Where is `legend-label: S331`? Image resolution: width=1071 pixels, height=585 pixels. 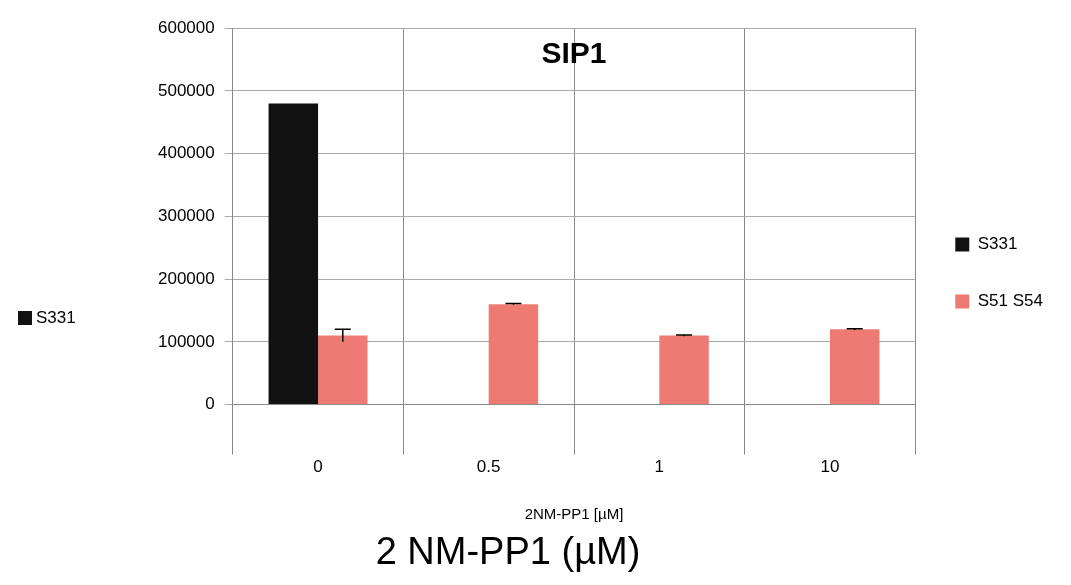 legend-label: S331 is located at coordinates (997, 244).